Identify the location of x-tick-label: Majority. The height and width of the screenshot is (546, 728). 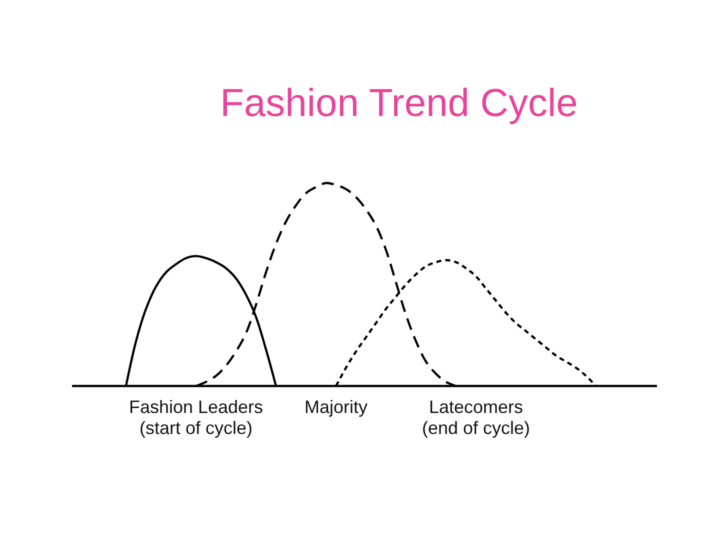
(336, 407).